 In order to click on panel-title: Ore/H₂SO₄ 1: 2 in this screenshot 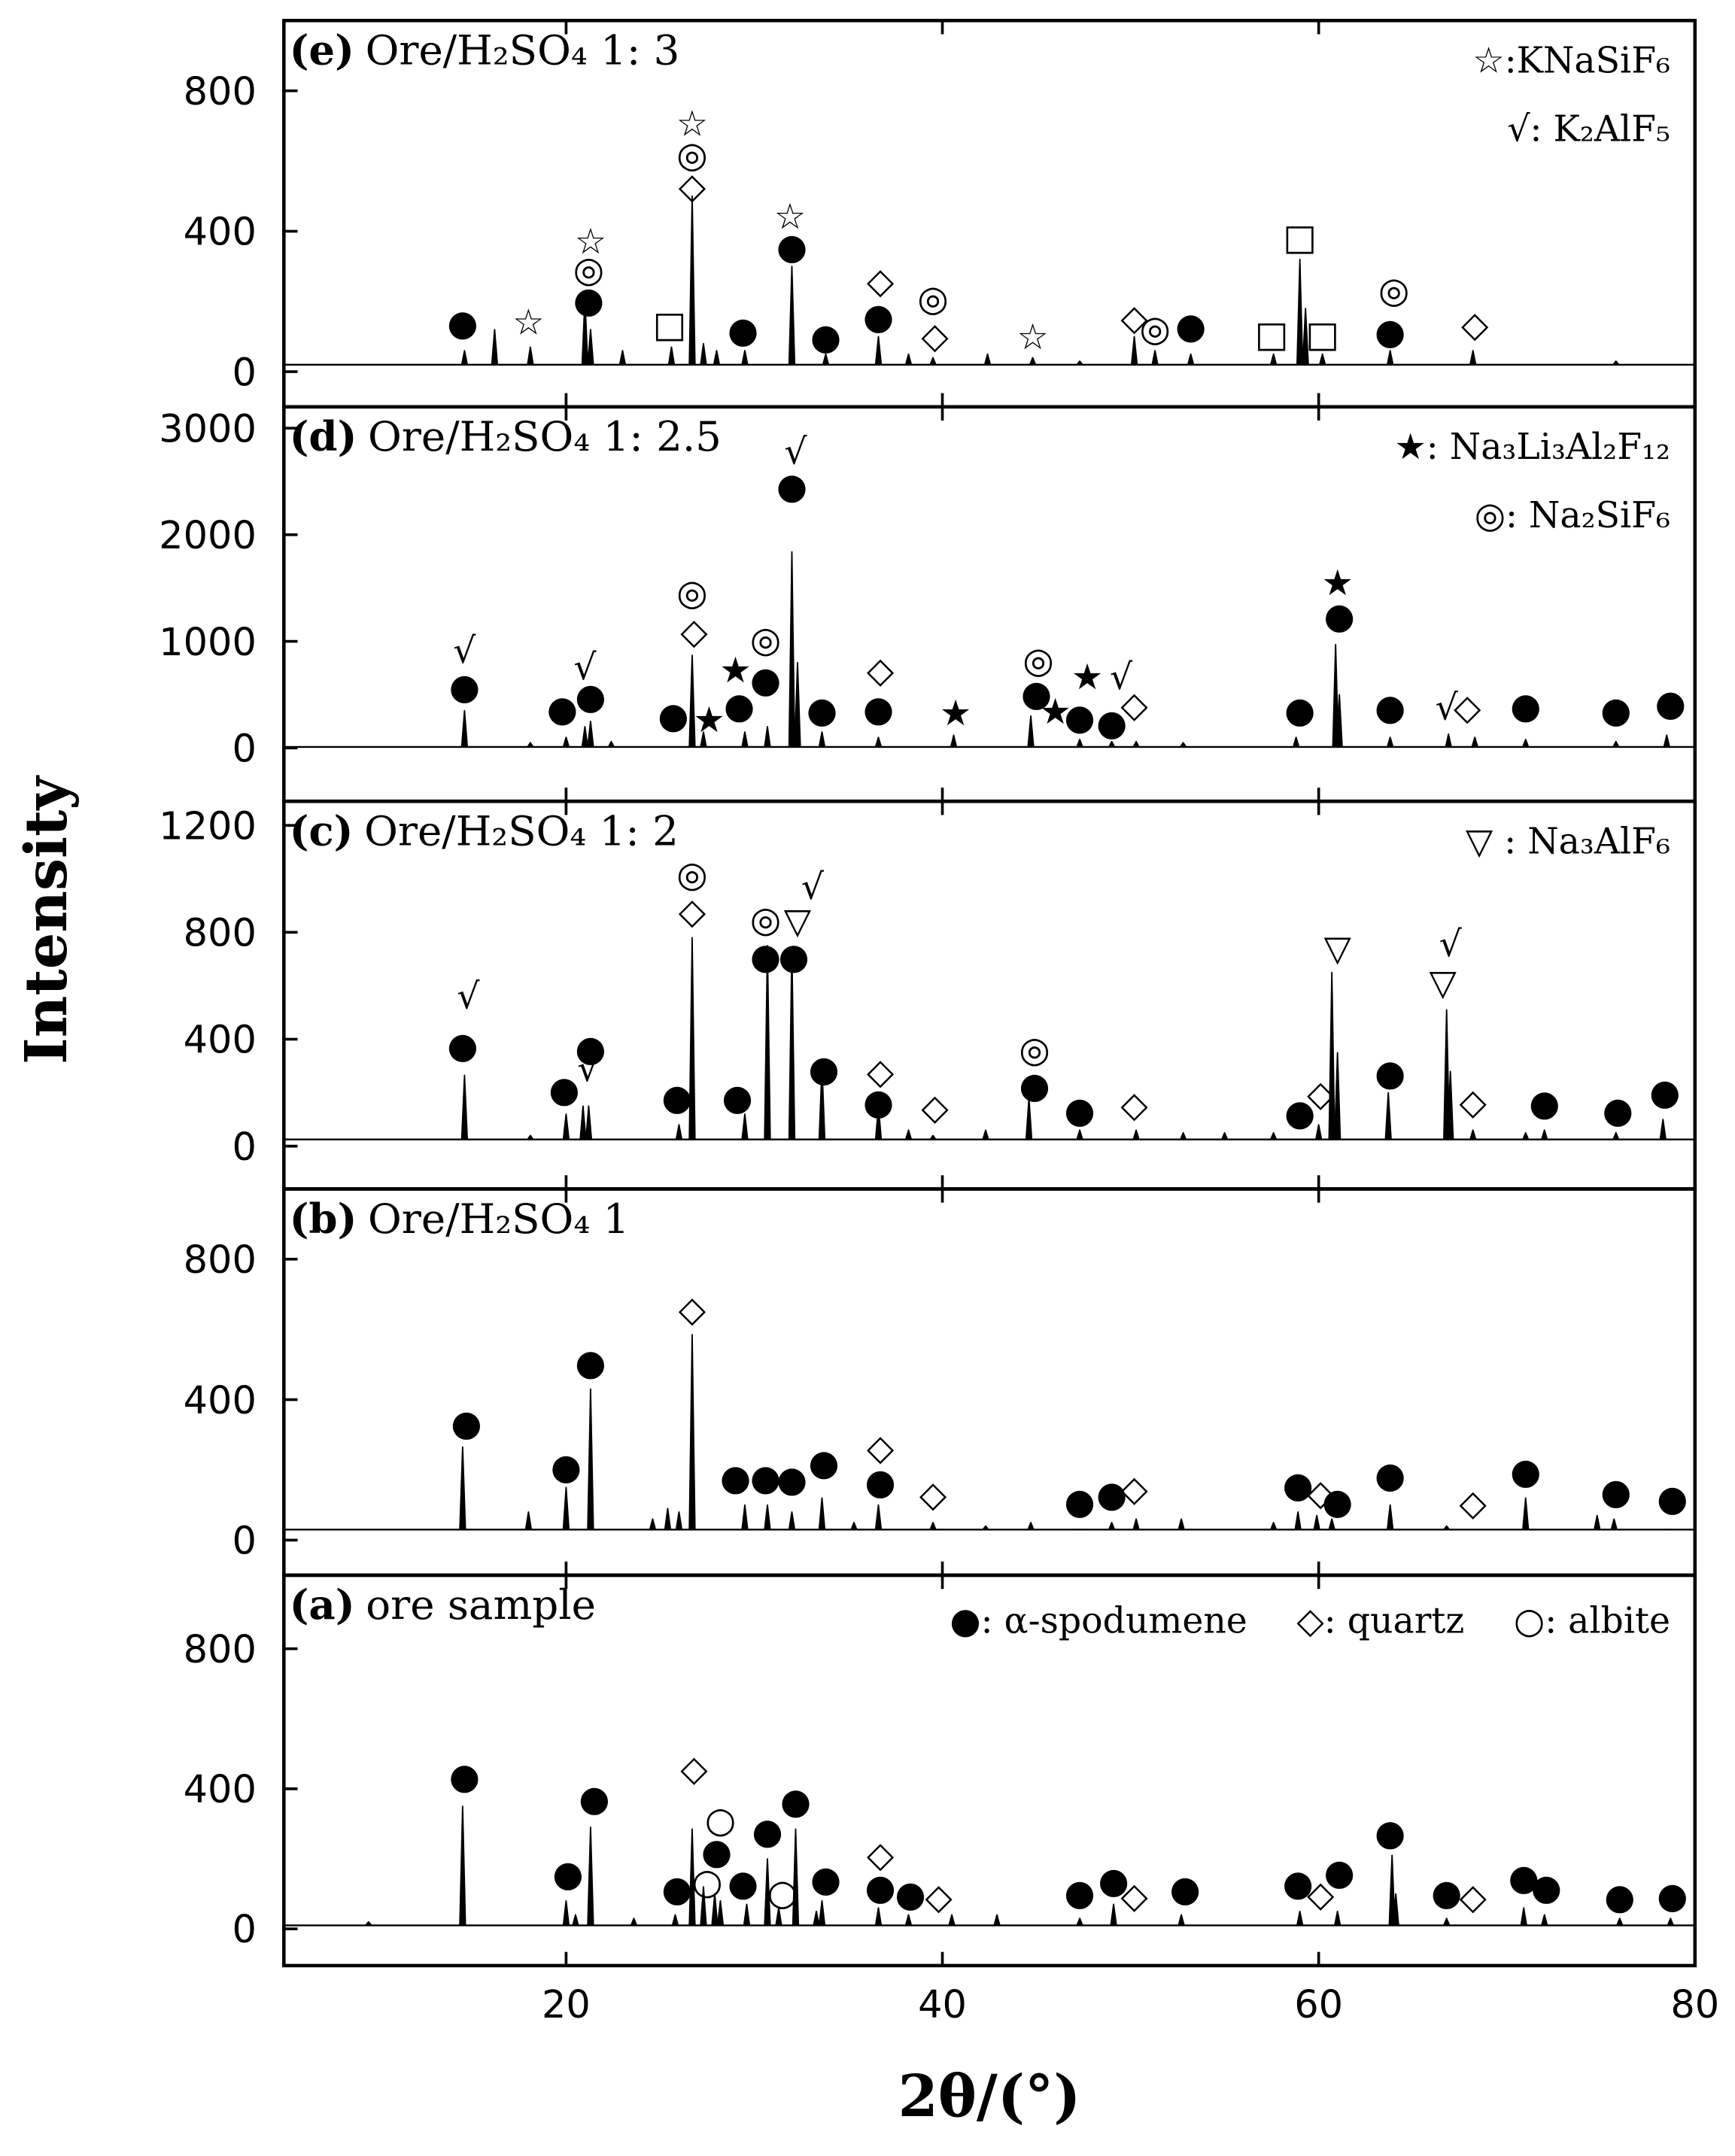, I will do `click(521, 830)`.